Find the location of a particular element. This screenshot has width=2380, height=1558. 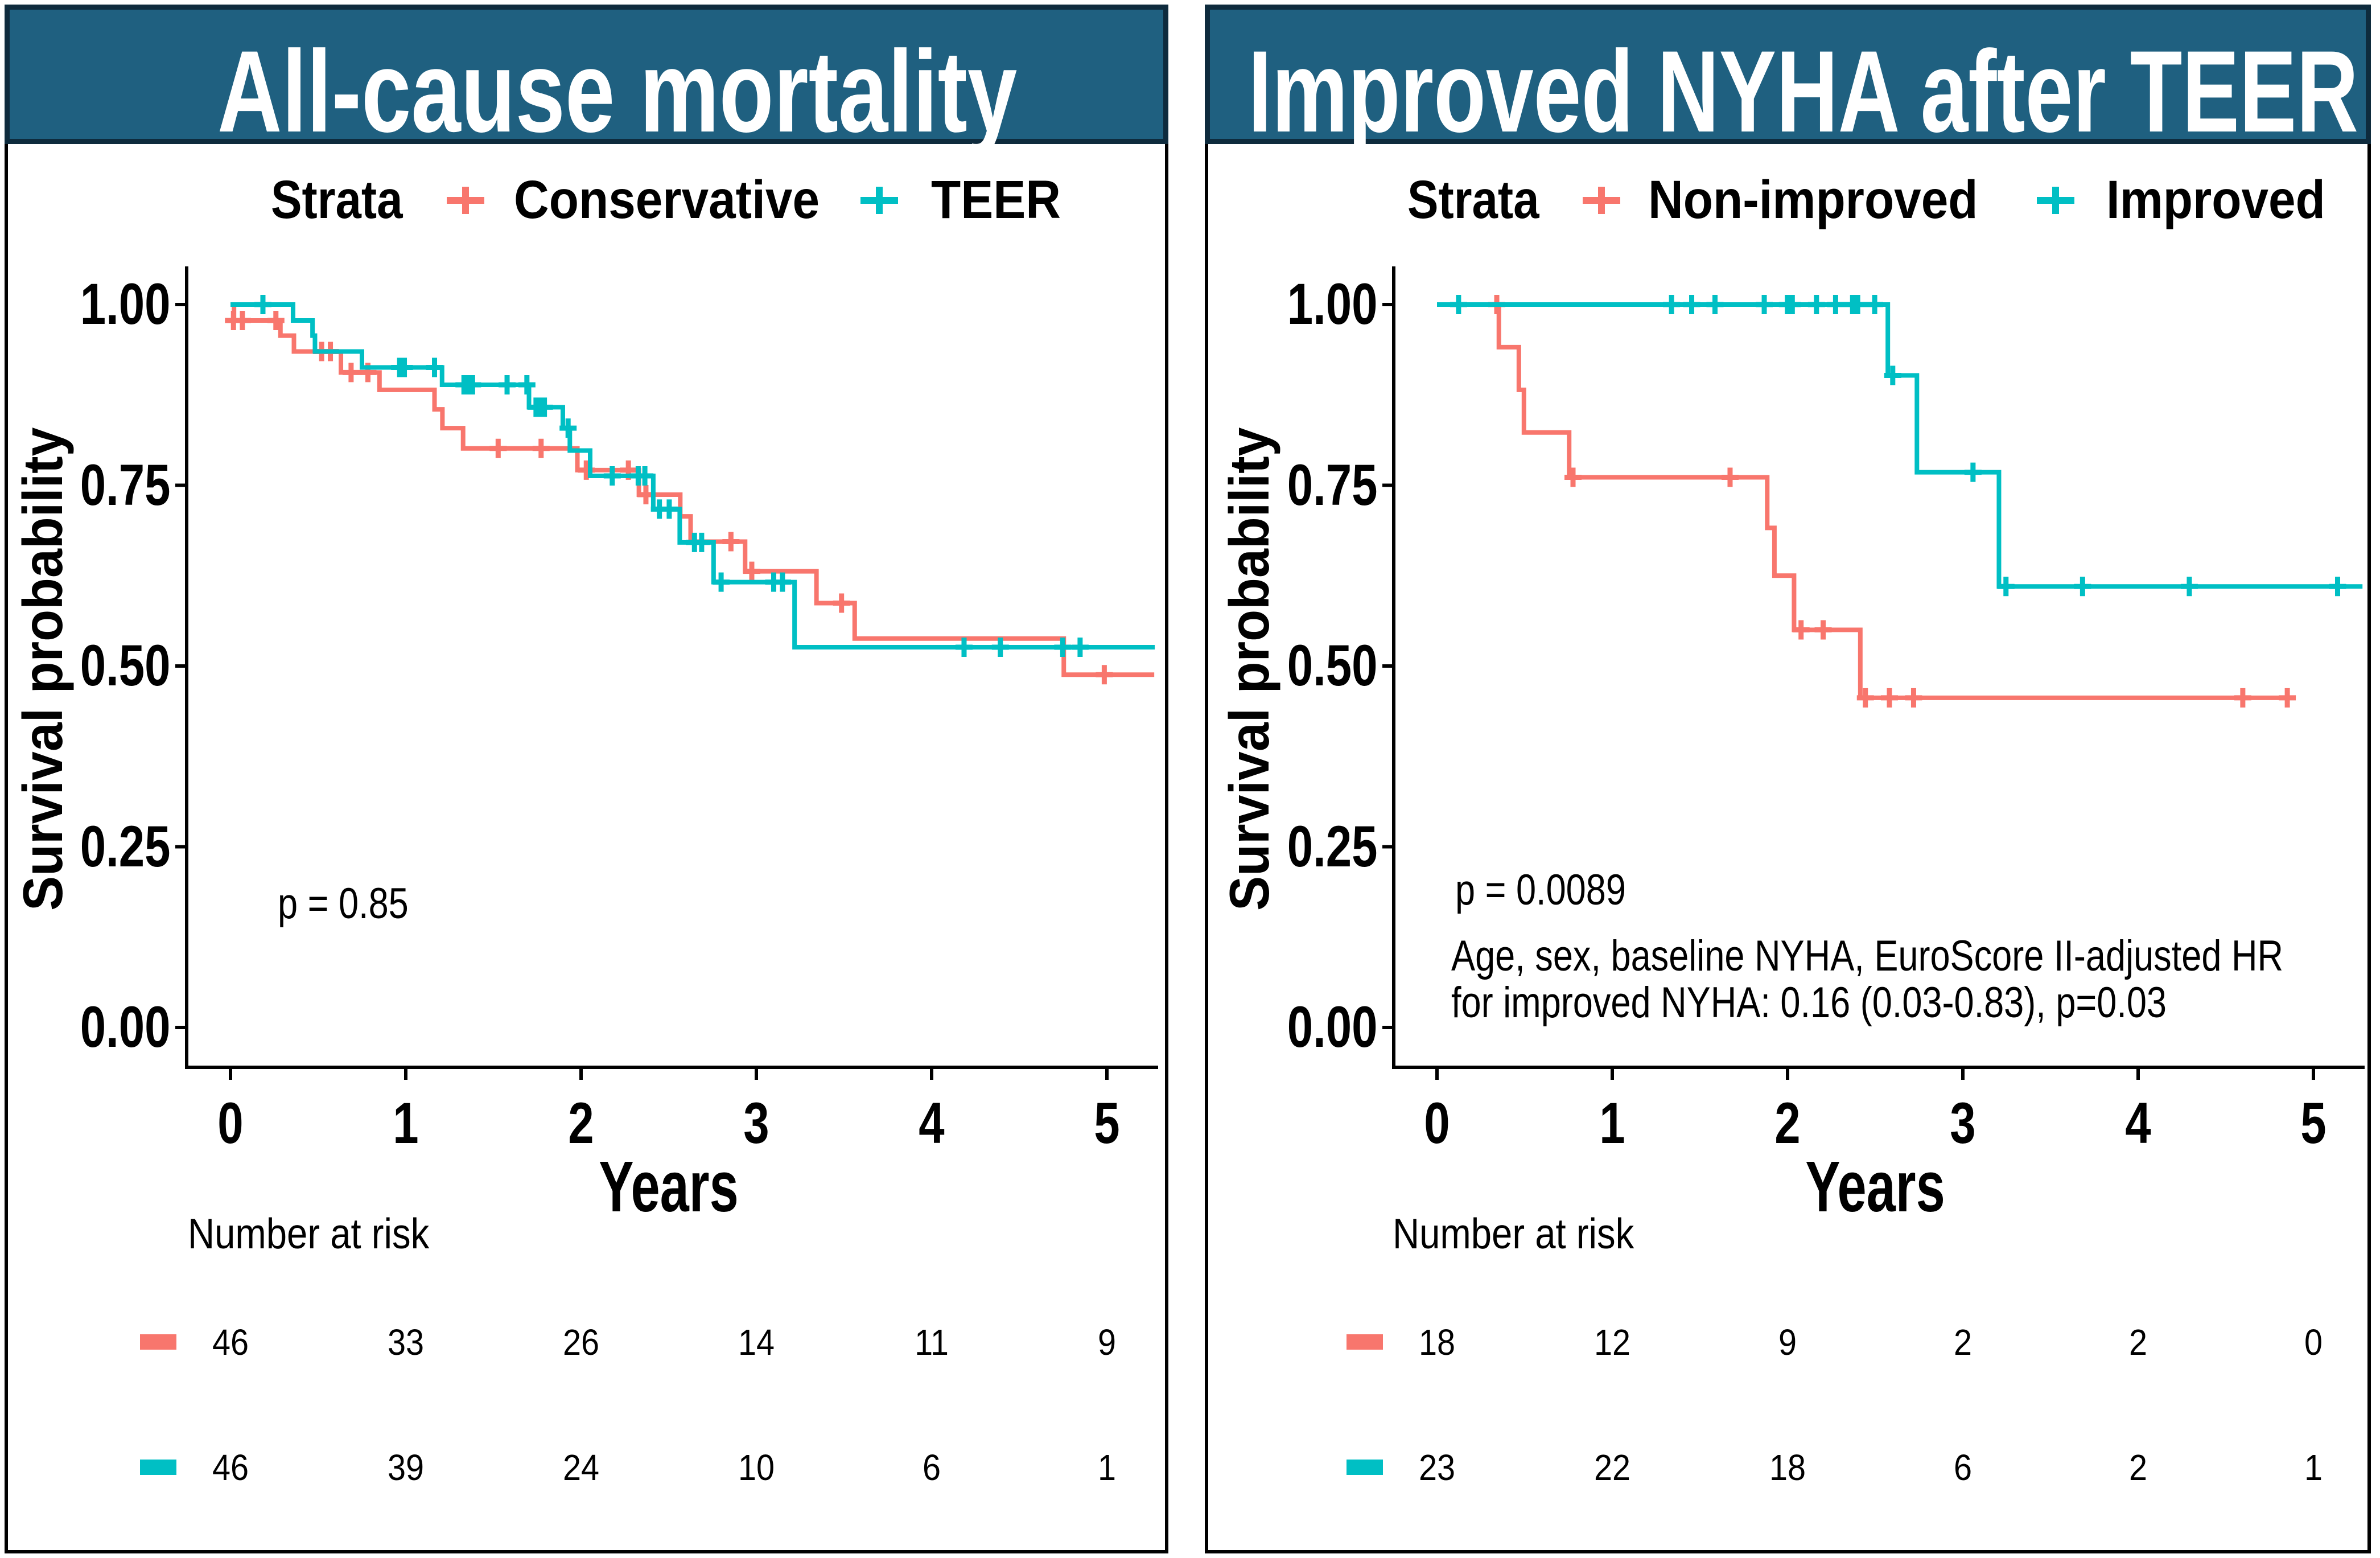

p-value-text: p = 0.85 is located at coordinates (343, 904).